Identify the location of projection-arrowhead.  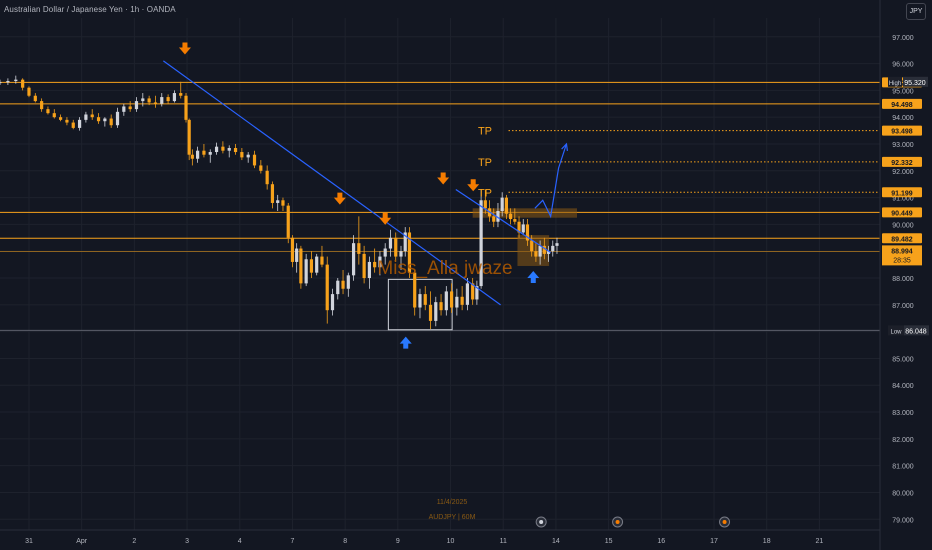
(564, 147).